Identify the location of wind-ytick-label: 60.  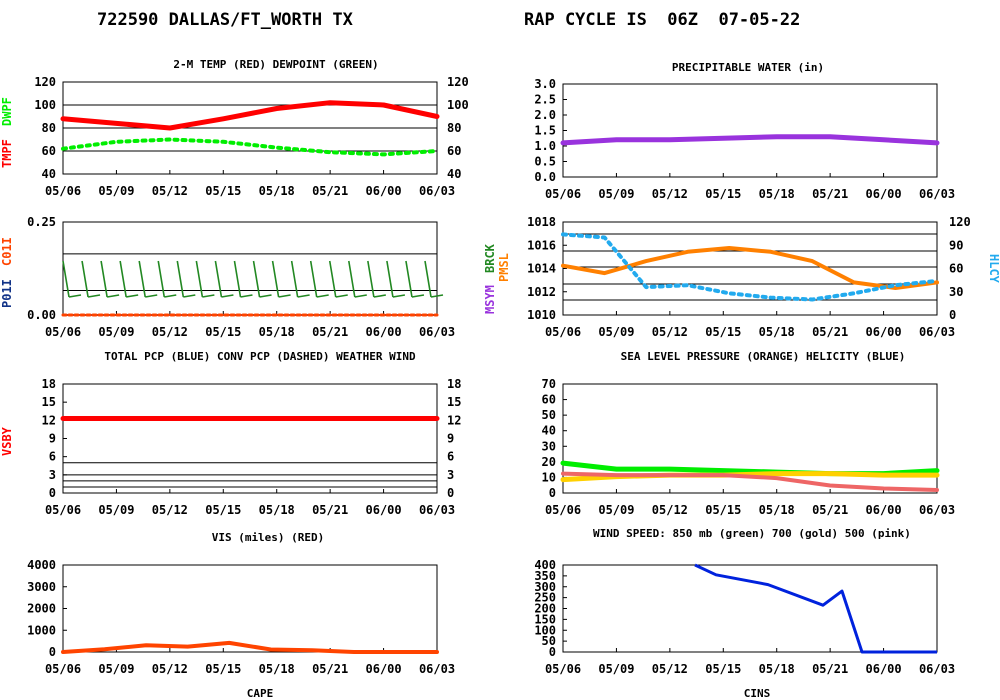
(549, 400).